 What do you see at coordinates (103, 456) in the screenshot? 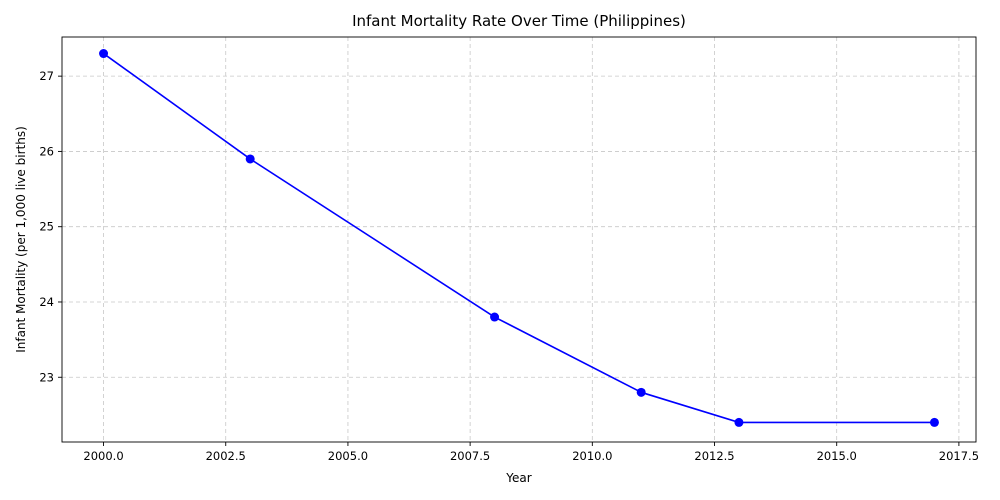
I see `x-tick-label: 2000.0` at bounding box center [103, 456].